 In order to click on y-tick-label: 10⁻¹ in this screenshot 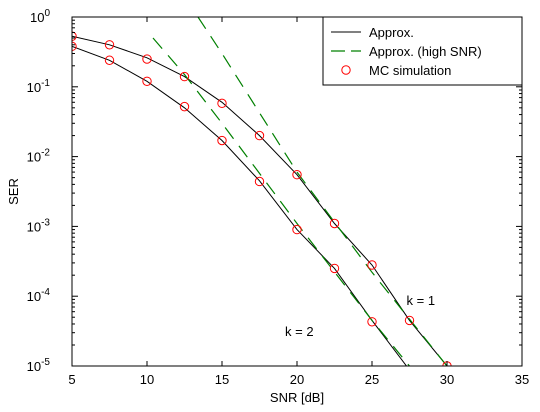, I will do `click(39, 86)`.